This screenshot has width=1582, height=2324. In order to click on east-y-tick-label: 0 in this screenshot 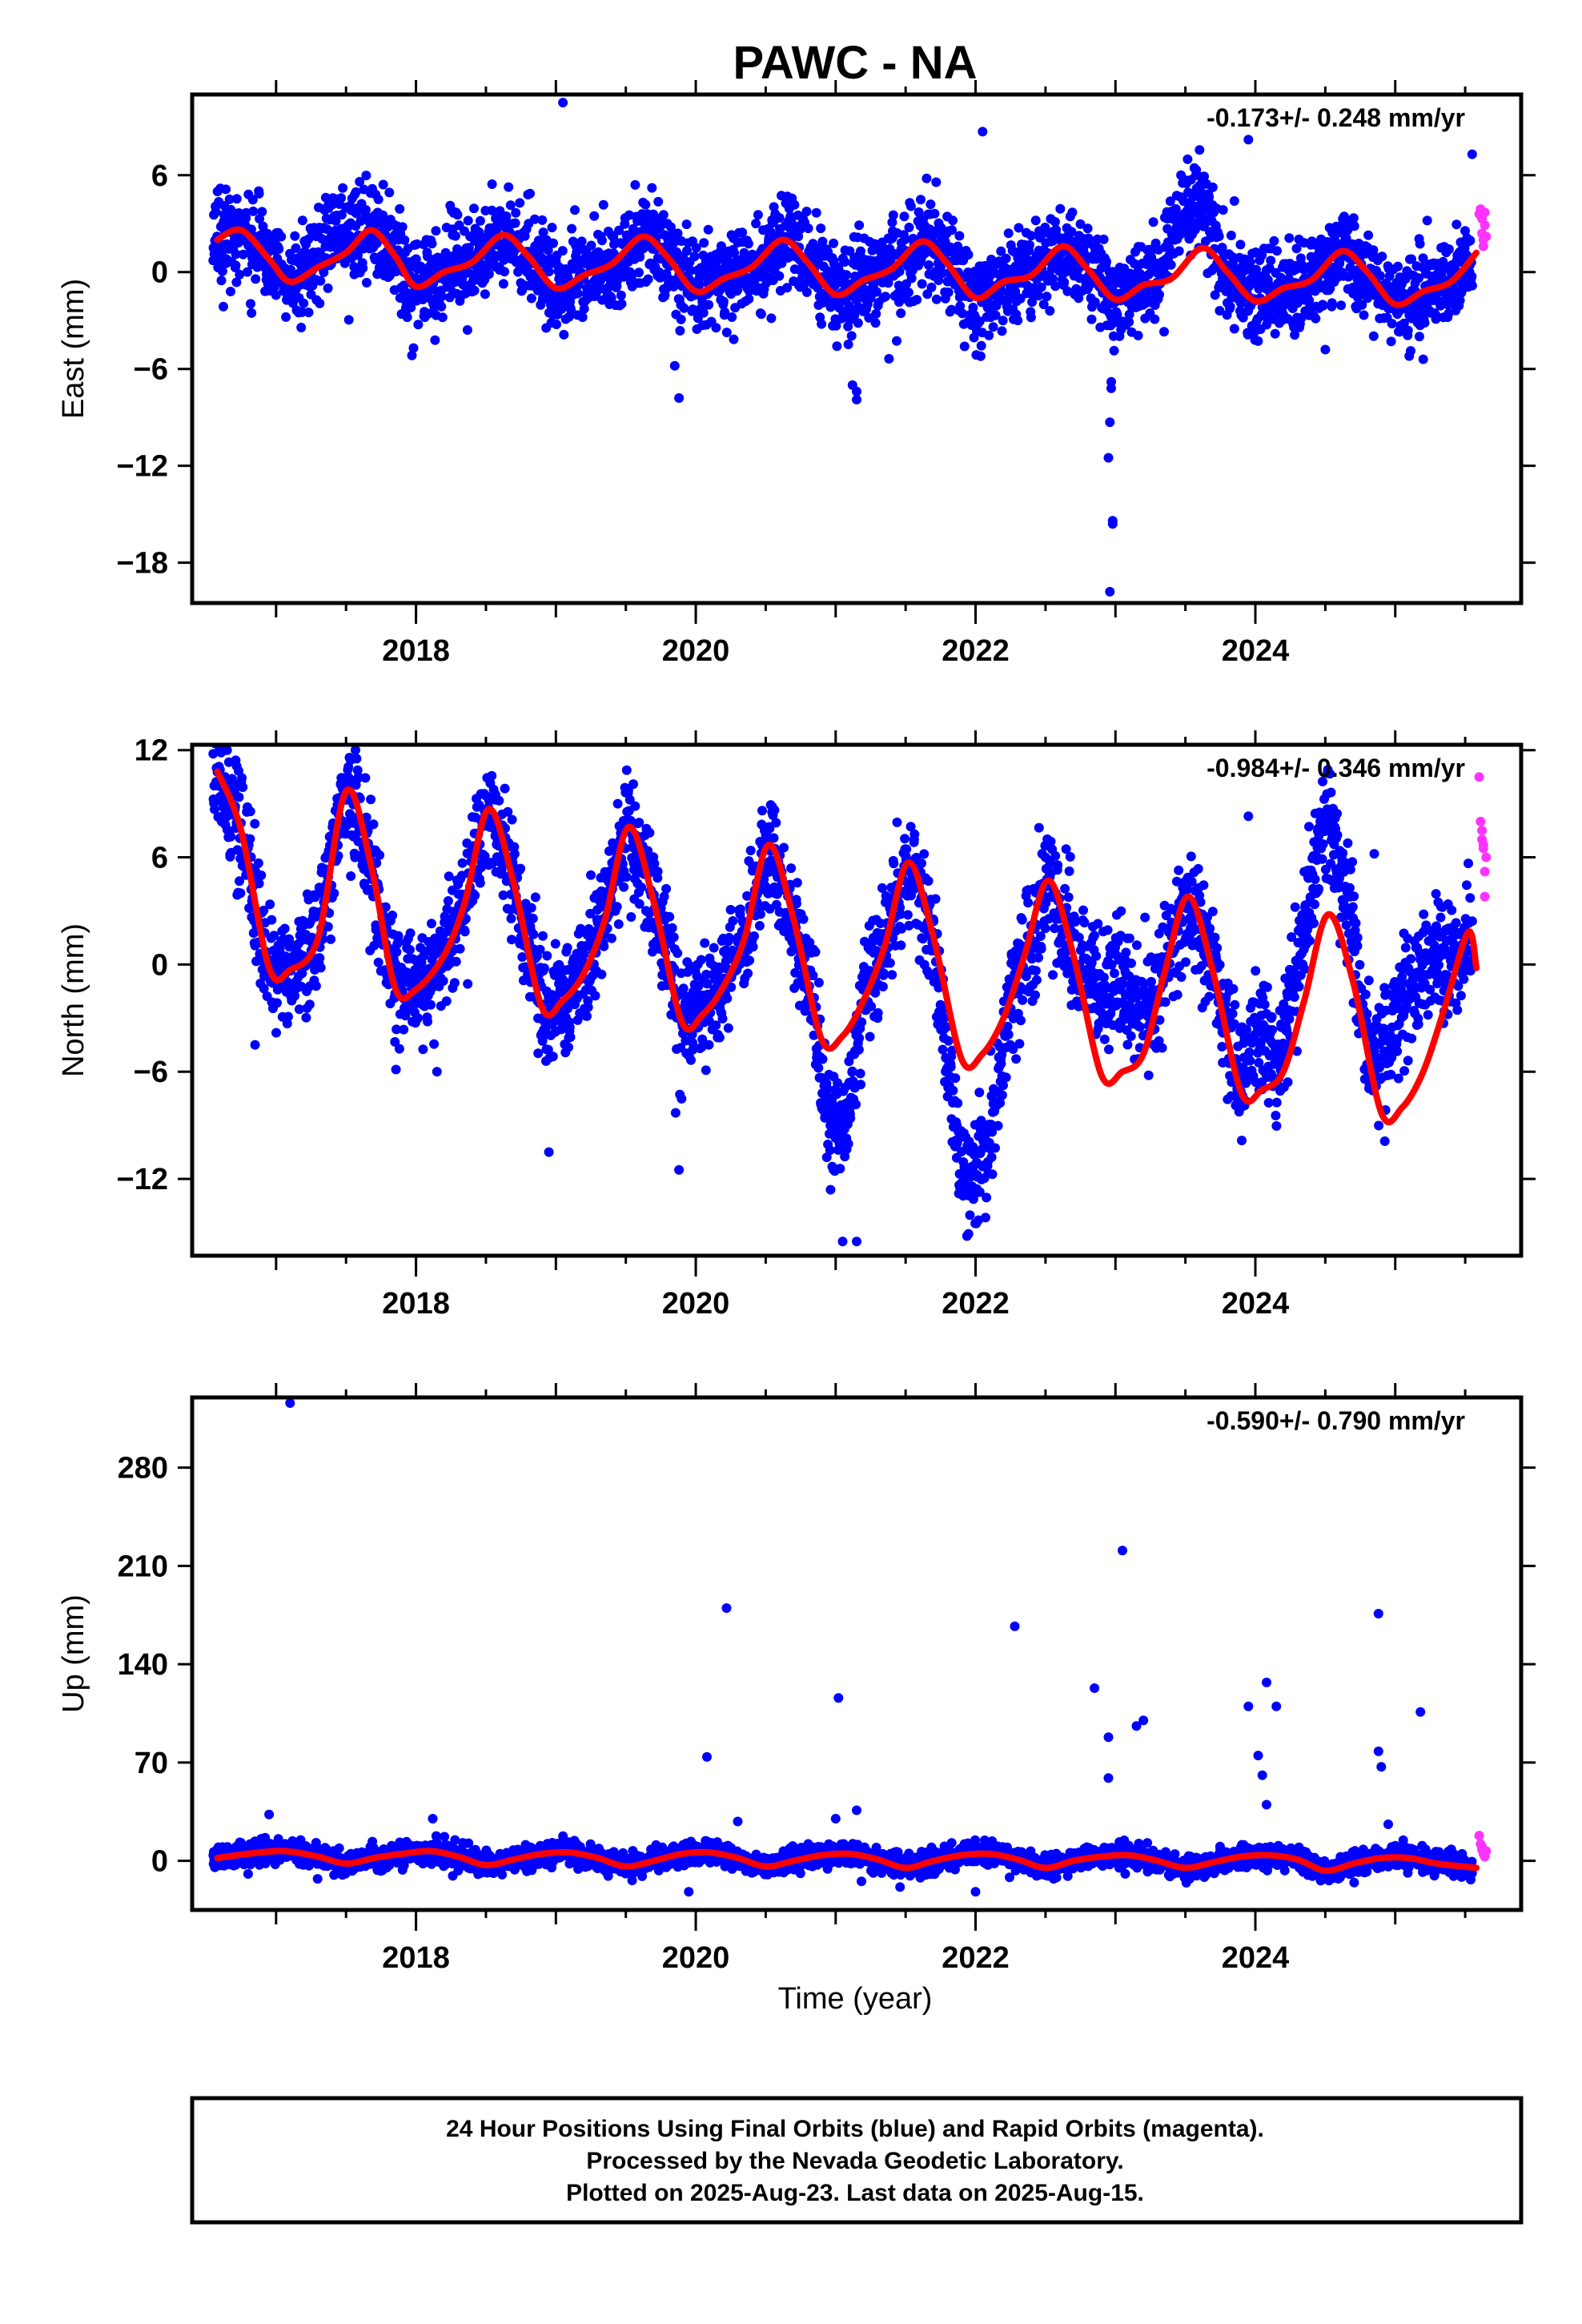, I will do `click(159, 273)`.